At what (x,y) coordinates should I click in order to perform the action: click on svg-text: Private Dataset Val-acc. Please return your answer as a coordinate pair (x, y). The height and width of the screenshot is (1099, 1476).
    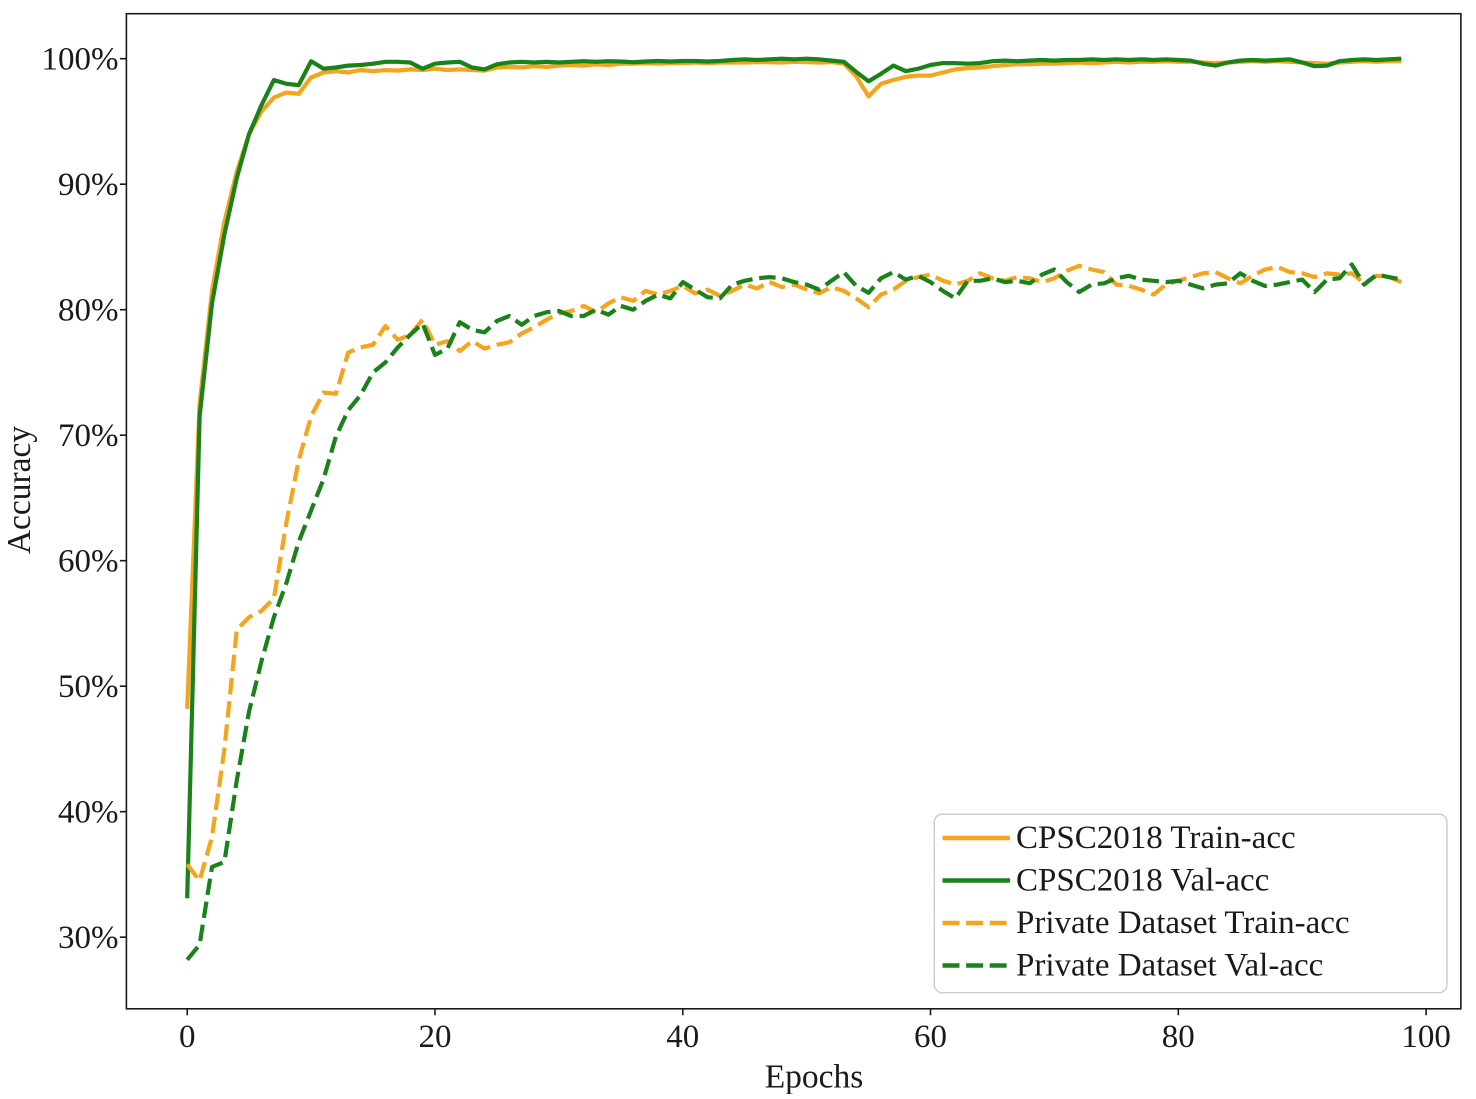
    Looking at the image, I should click on (1169, 966).